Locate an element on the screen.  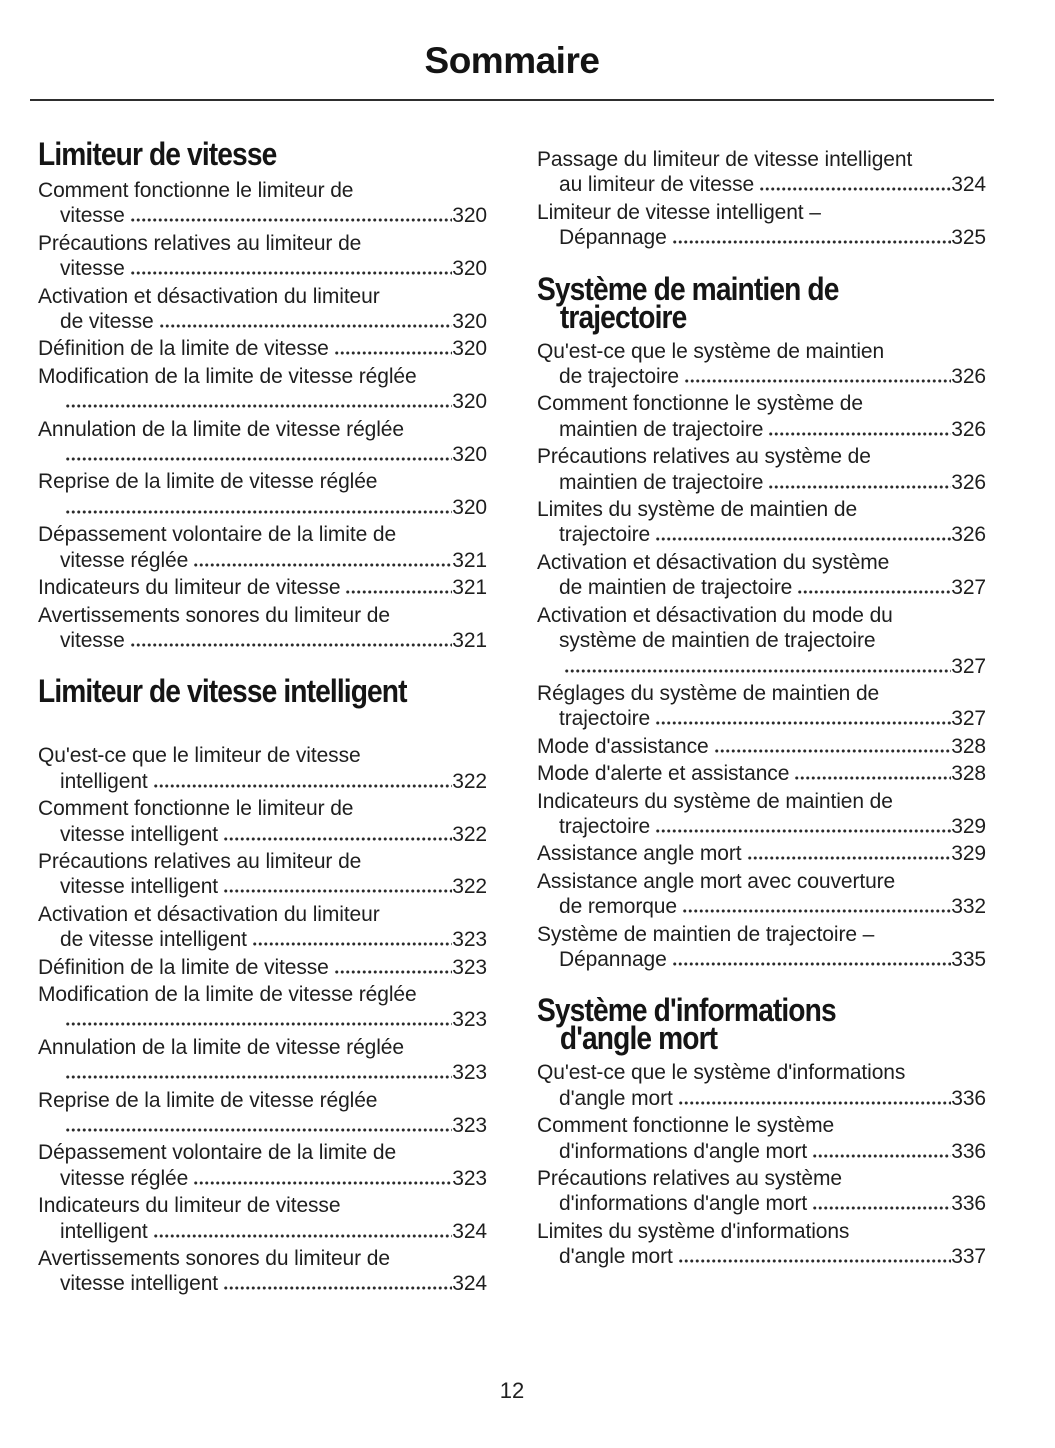
toc-entry-page: 329 is located at coordinates (968, 826).